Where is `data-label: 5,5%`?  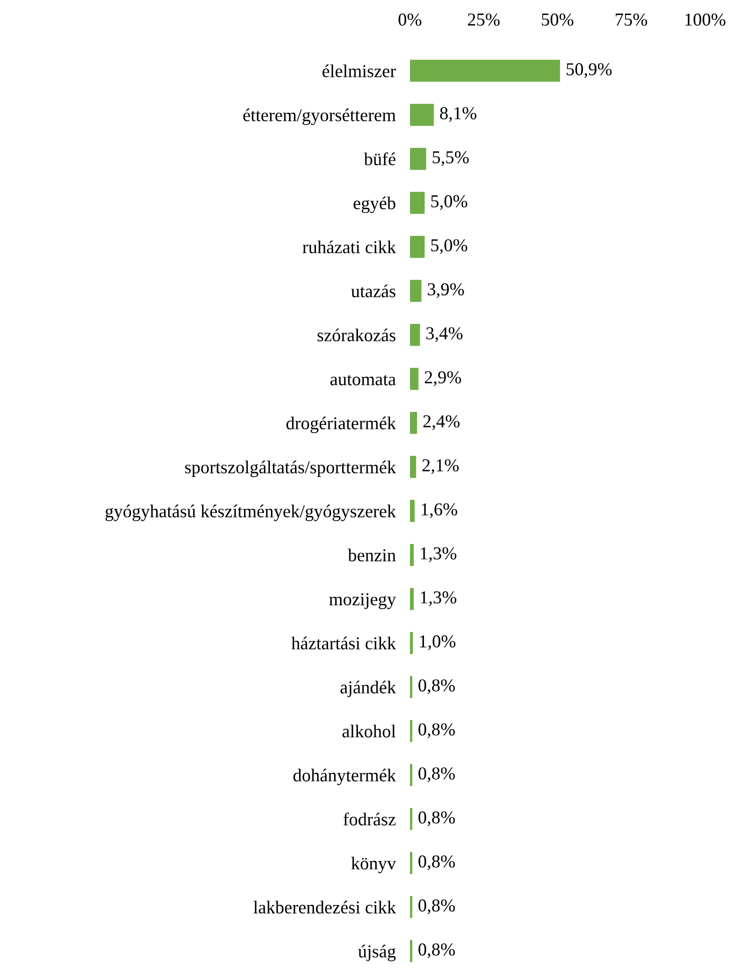
data-label: 5,5% is located at coordinates (450, 158).